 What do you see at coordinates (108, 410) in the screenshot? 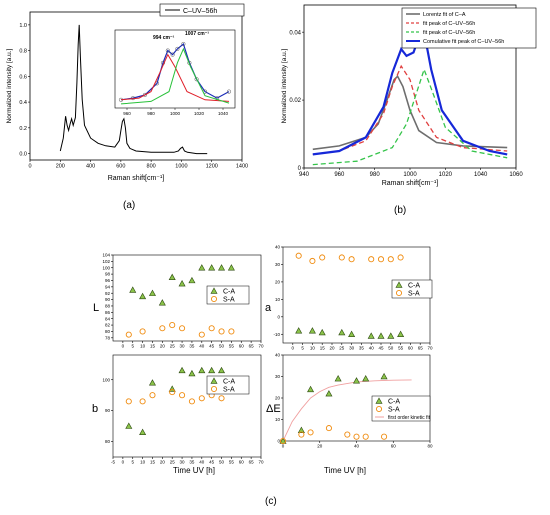
I see `y-tick-label: 90` at bounding box center [108, 410].